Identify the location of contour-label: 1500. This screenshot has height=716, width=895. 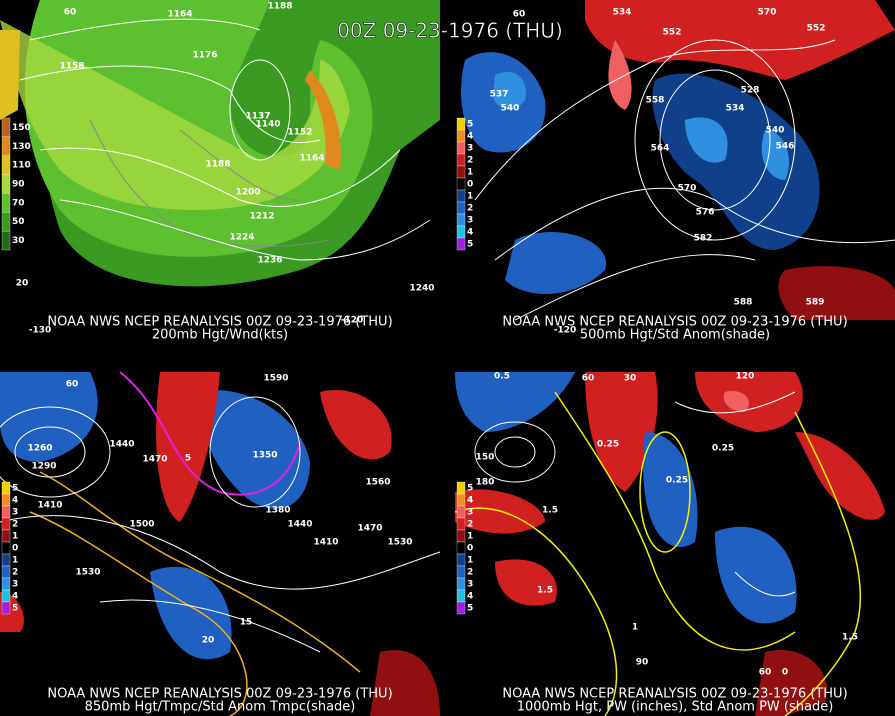
(141, 525).